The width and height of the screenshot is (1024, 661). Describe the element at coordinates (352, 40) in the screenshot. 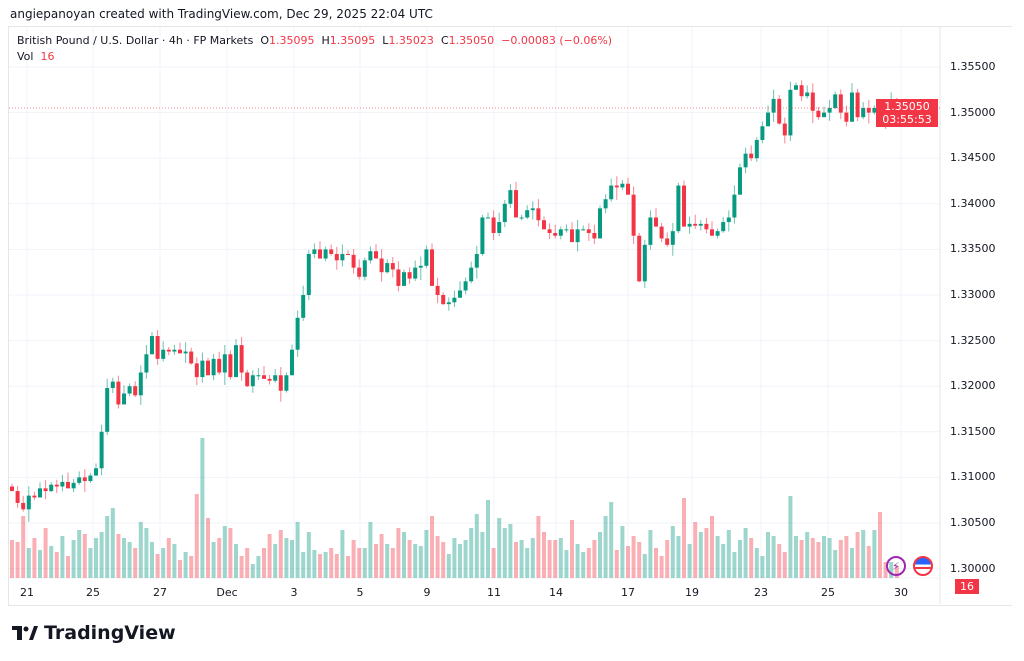

I see `high-value: 1.35095` at that location.